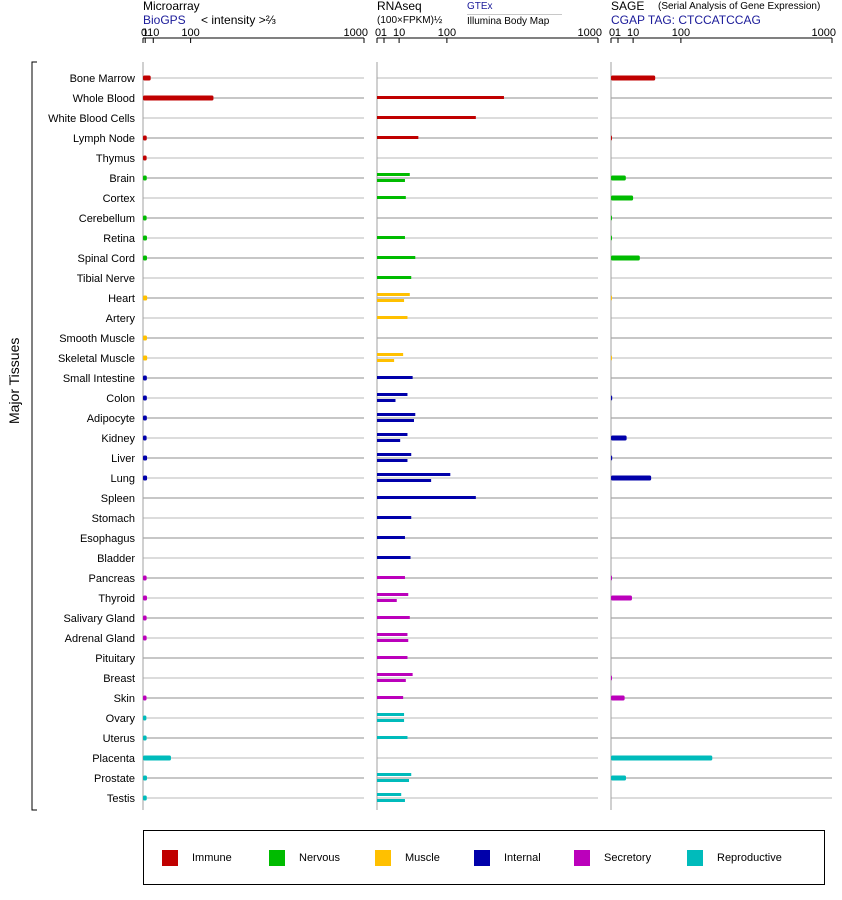 This screenshot has height=900, width=842. I want to click on tissue-bracket, so click(34, 436).